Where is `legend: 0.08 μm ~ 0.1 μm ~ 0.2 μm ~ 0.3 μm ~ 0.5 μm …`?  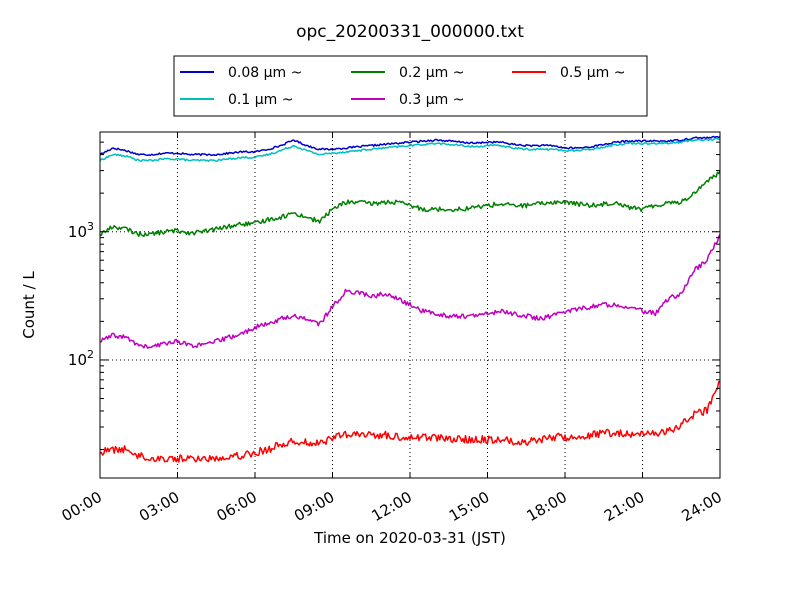
legend: 0.08 μm ~ 0.1 μm ~ 0.2 μm ~ 0.3 μm ~ 0.5 μm … is located at coordinates (410, 86).